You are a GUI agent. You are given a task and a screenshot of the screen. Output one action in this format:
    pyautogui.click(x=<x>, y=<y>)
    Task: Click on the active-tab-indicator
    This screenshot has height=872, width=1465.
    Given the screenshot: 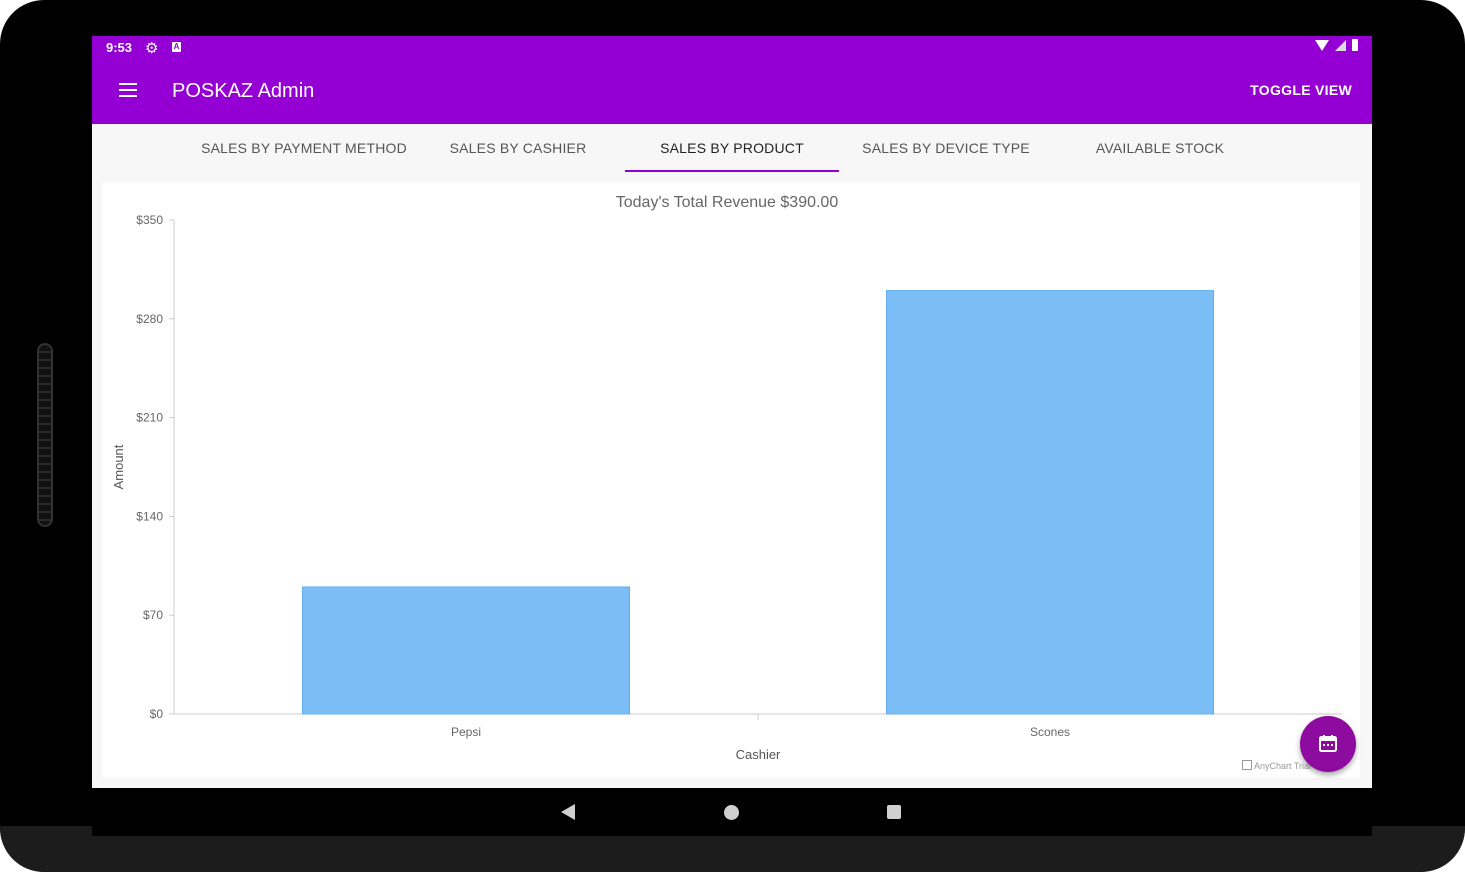 What is the action you would take?
    pyautogui.click(x=732, y=171)
    